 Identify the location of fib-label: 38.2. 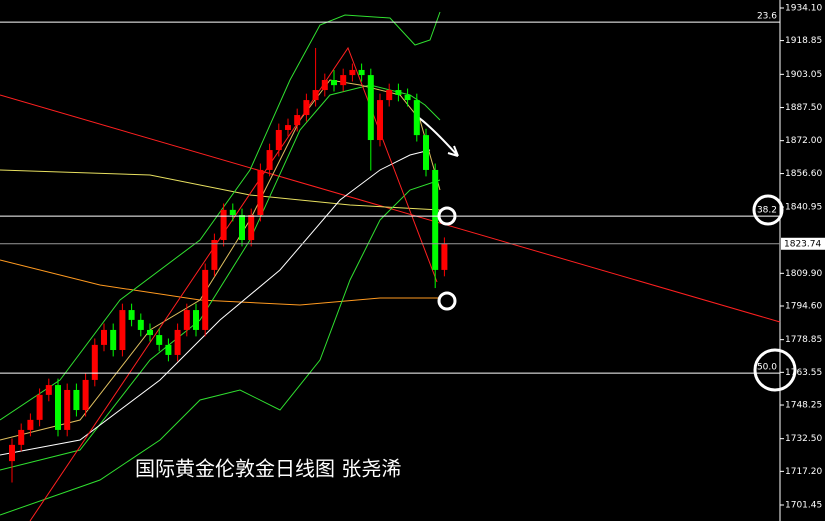
(767, 211).